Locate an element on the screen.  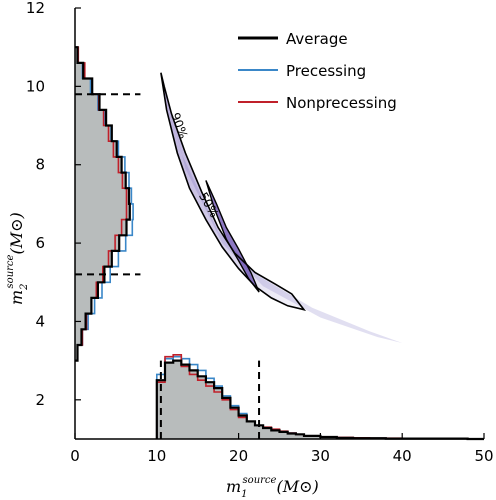
legend-label-average: Average is located at coordinates (317, 39).